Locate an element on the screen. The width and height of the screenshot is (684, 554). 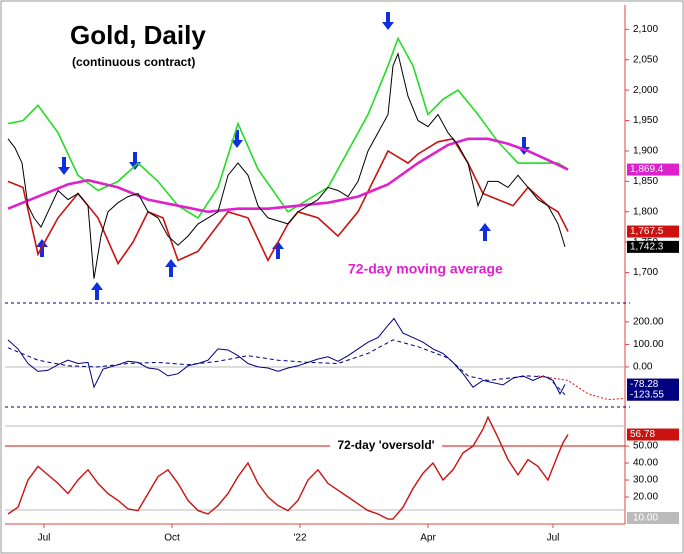
chart-subtitle: (continuous contract) is located at coordinates (133, 62).